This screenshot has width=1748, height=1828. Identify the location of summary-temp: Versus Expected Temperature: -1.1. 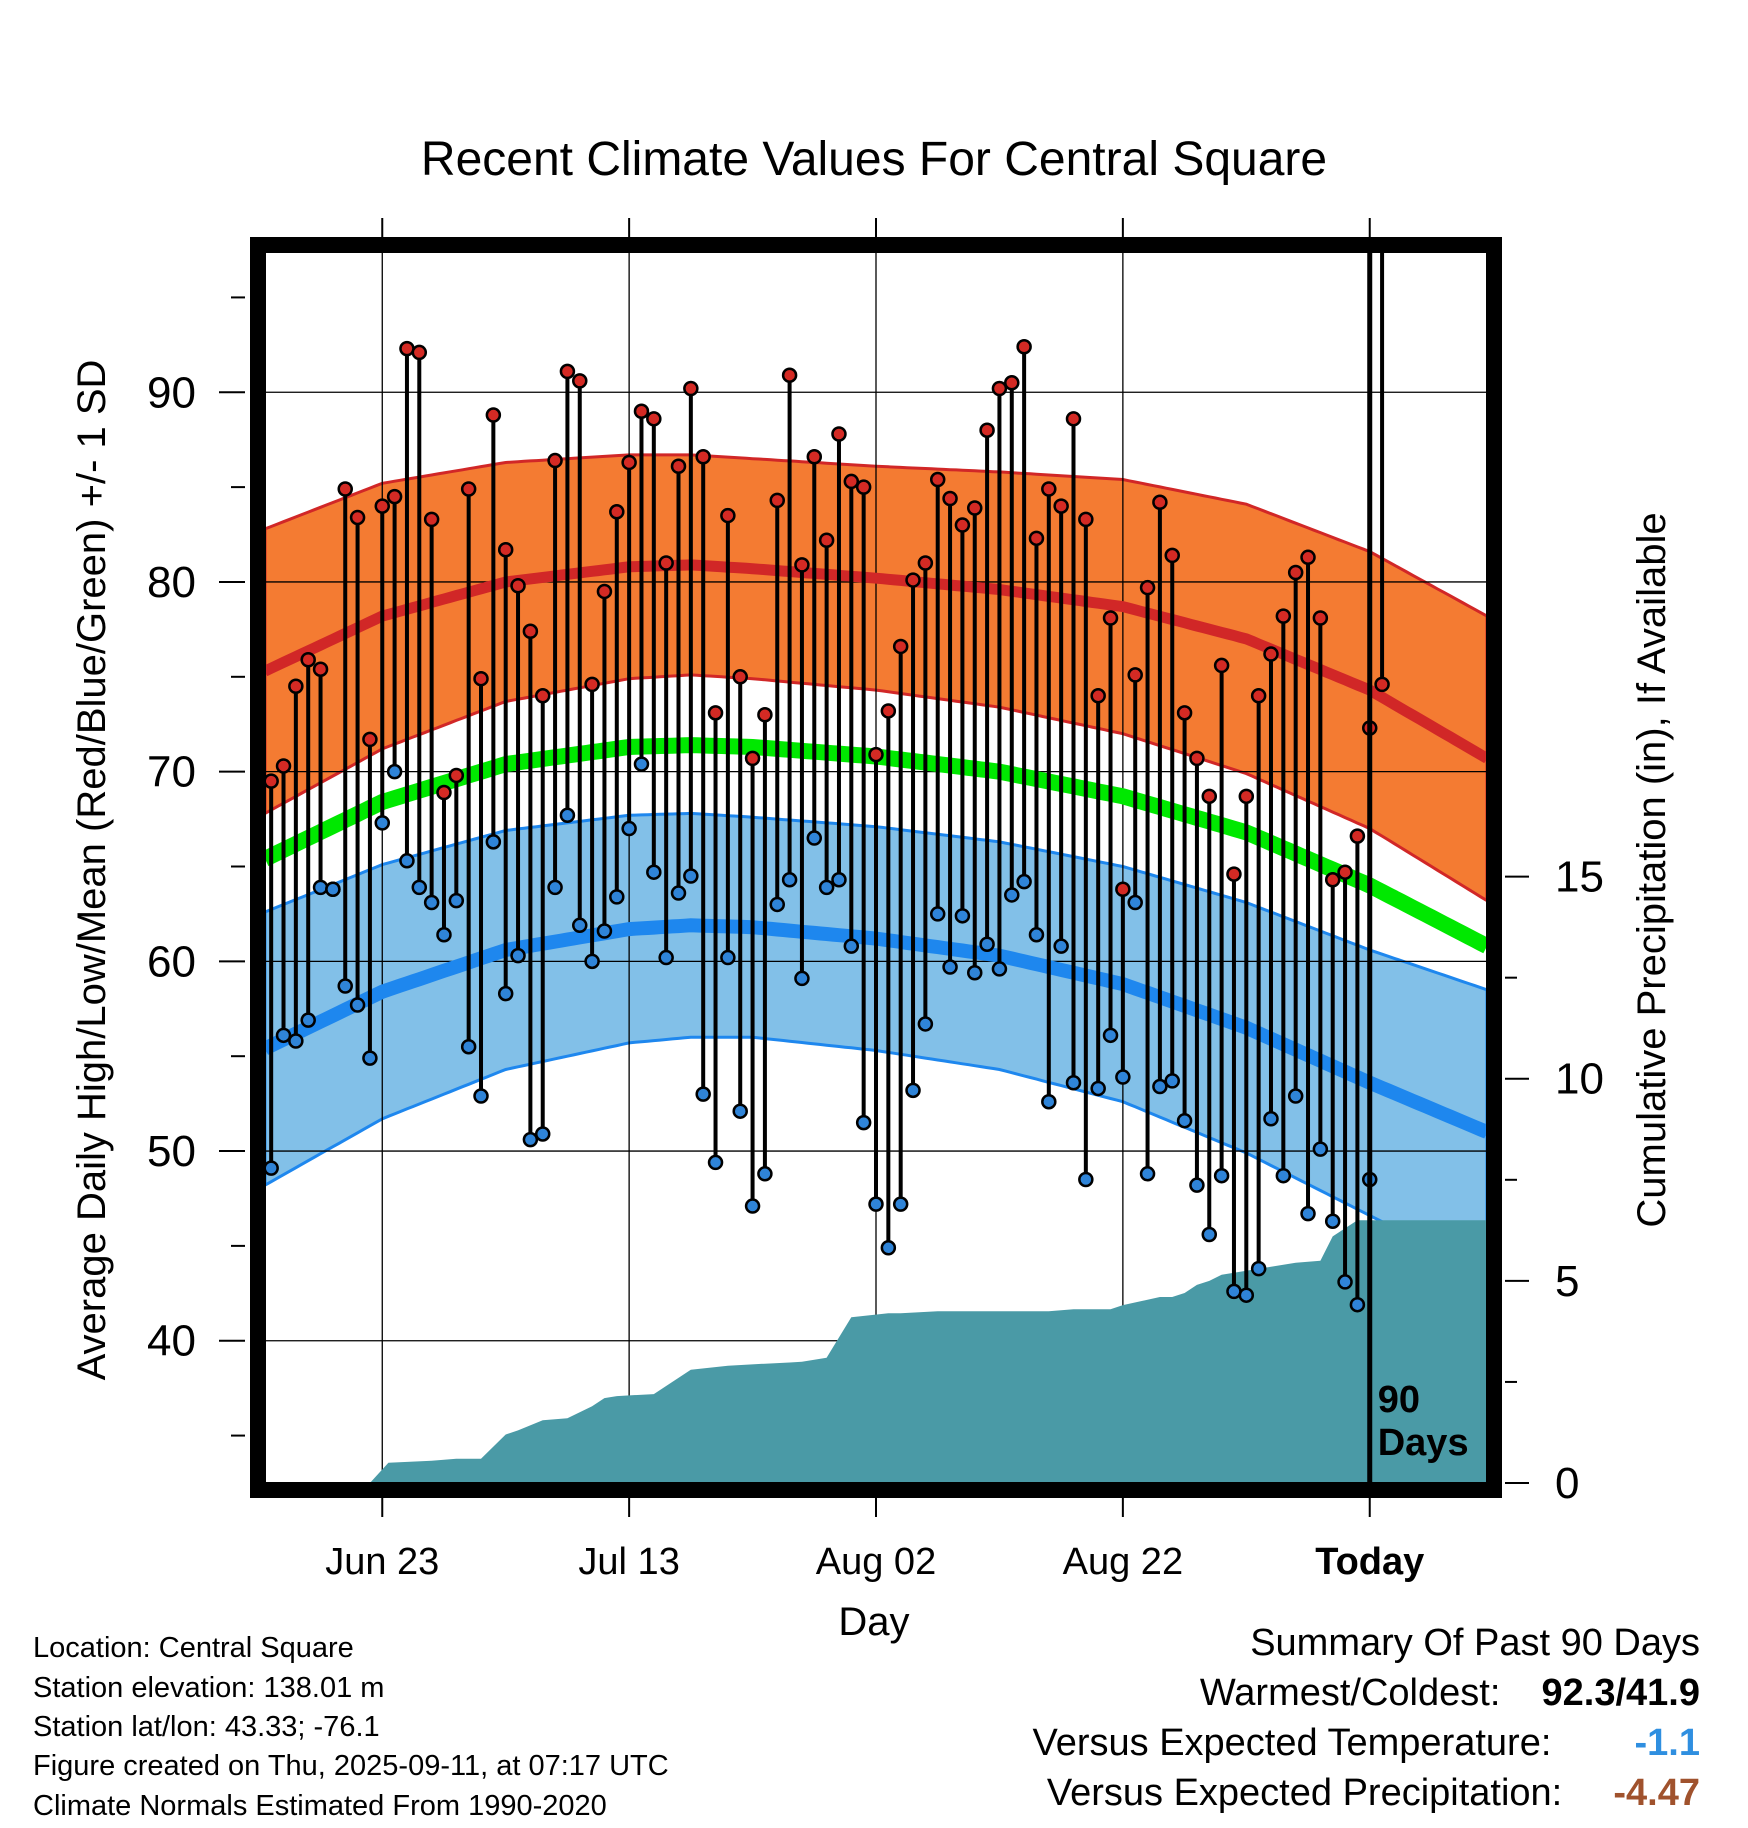
(1366, 1743).